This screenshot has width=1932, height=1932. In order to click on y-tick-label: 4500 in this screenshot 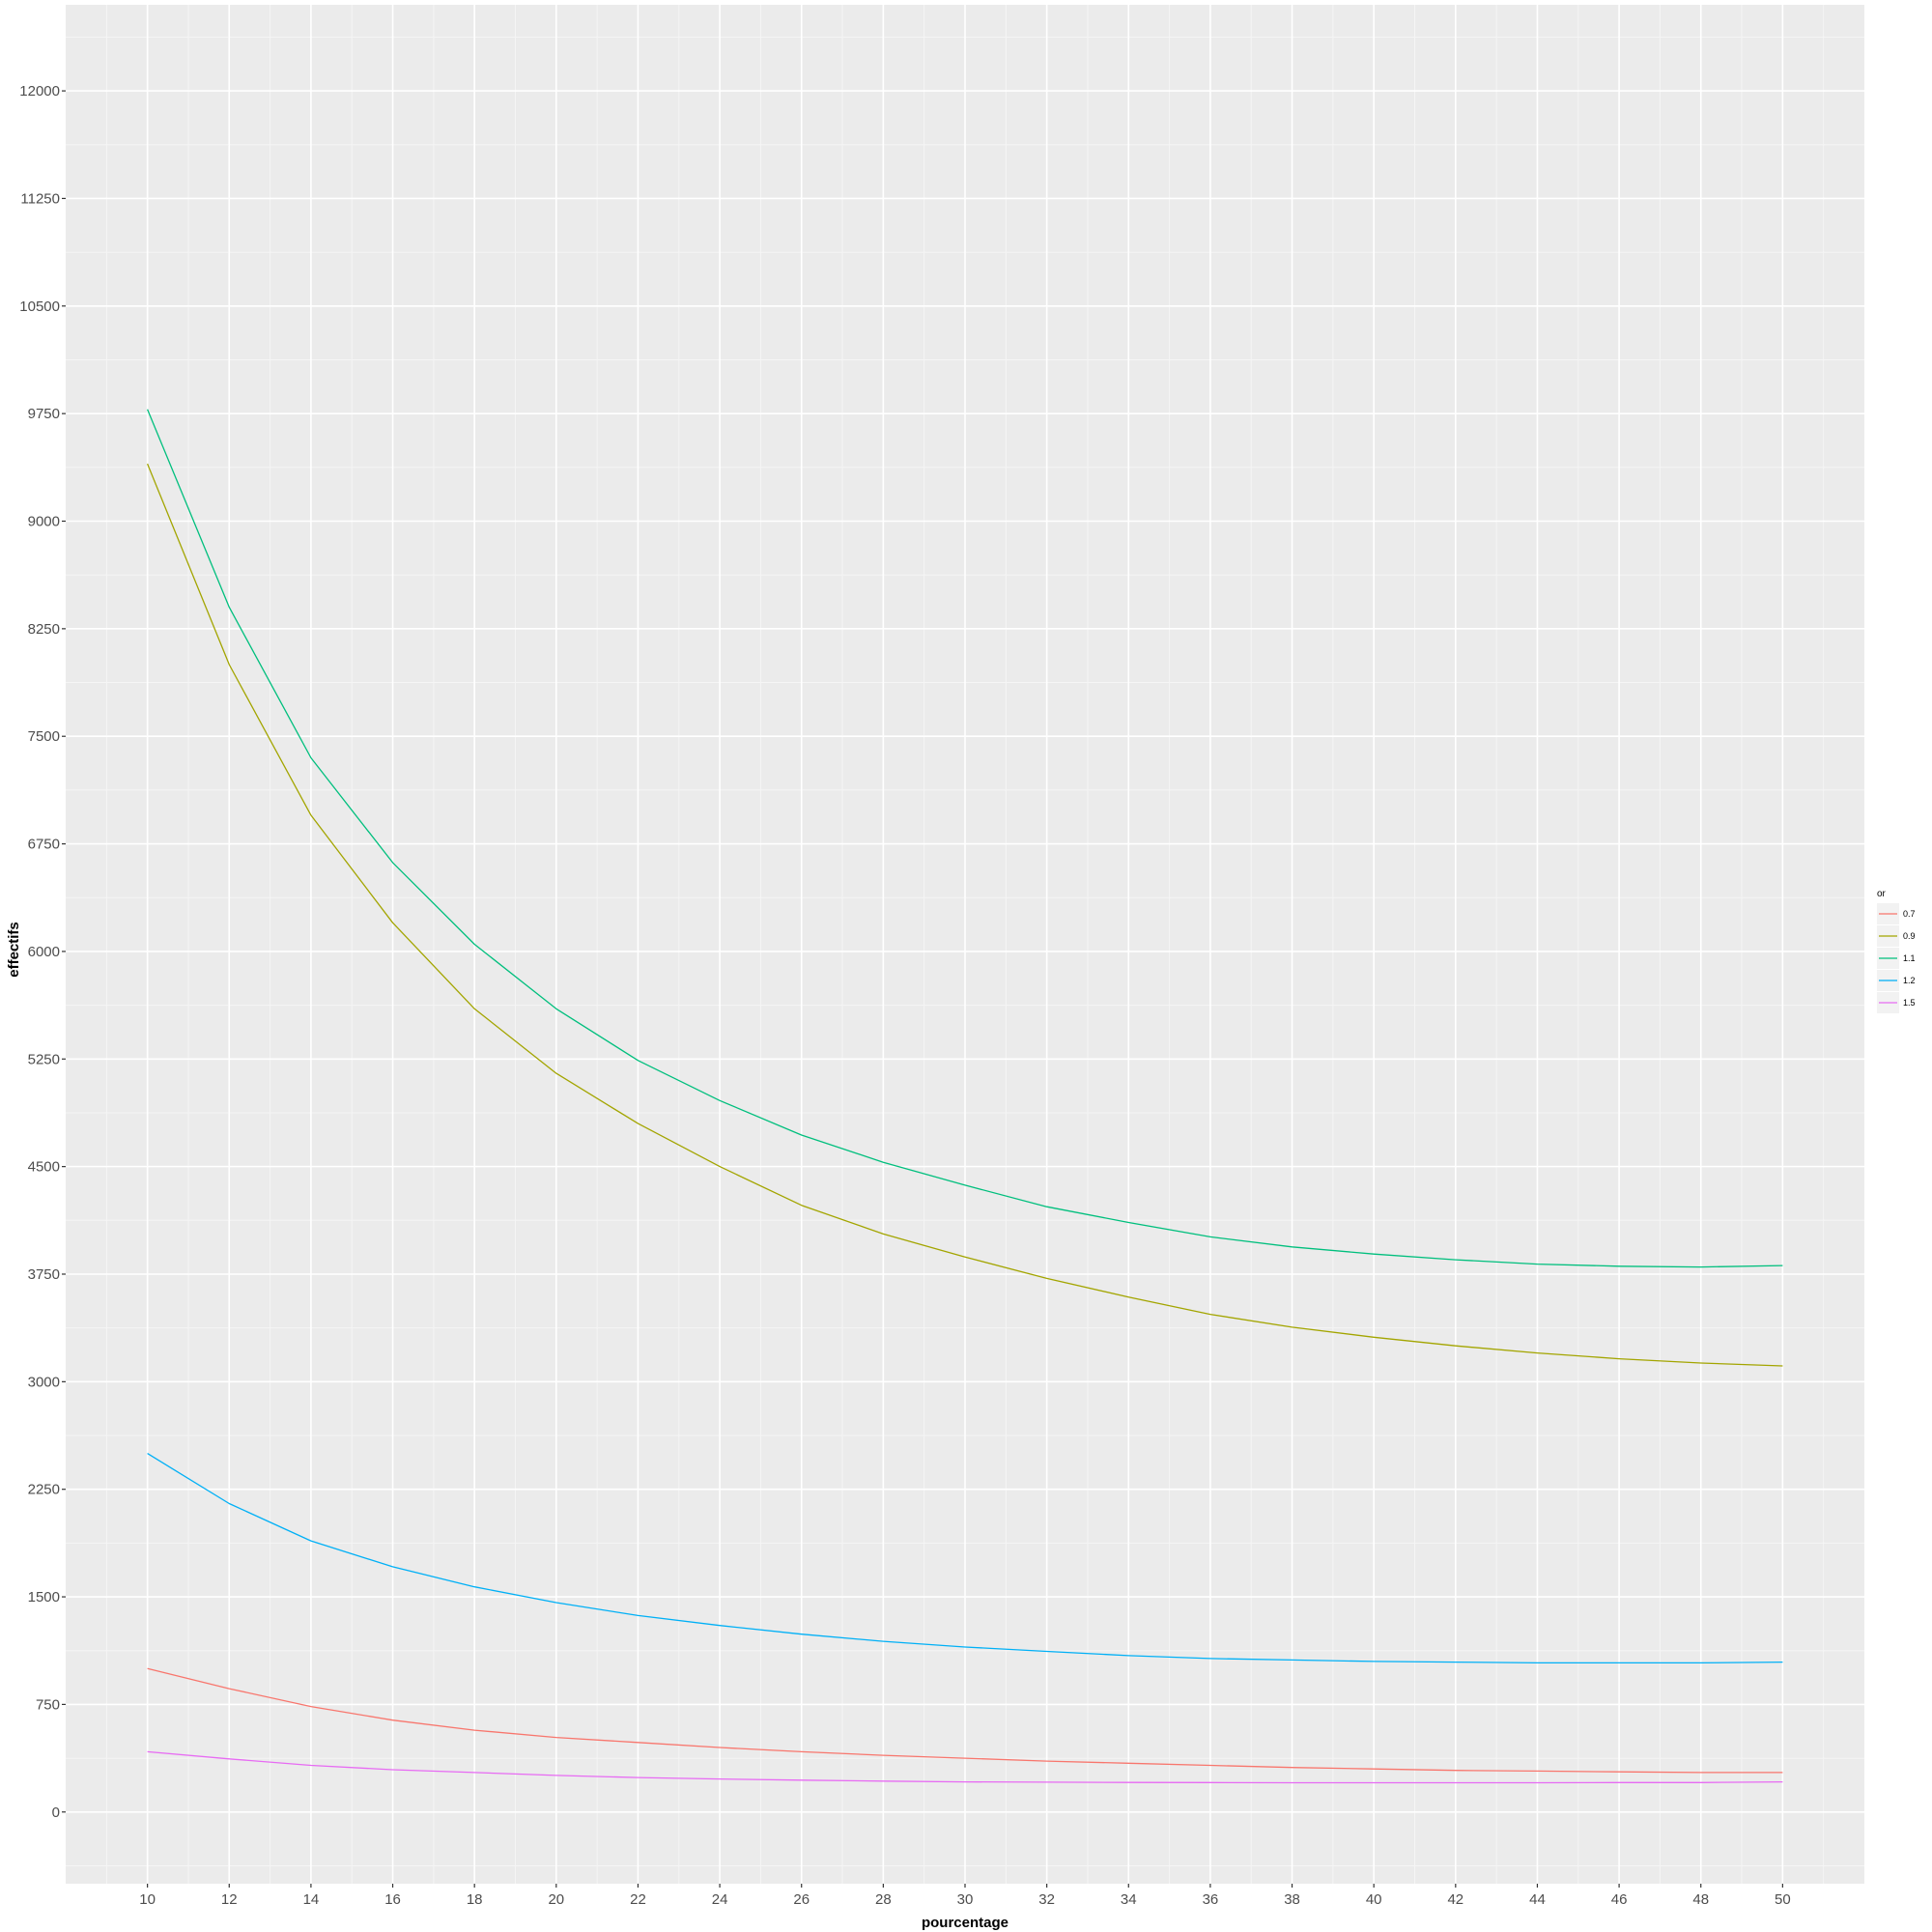, I will do `click(44, 1167)`.